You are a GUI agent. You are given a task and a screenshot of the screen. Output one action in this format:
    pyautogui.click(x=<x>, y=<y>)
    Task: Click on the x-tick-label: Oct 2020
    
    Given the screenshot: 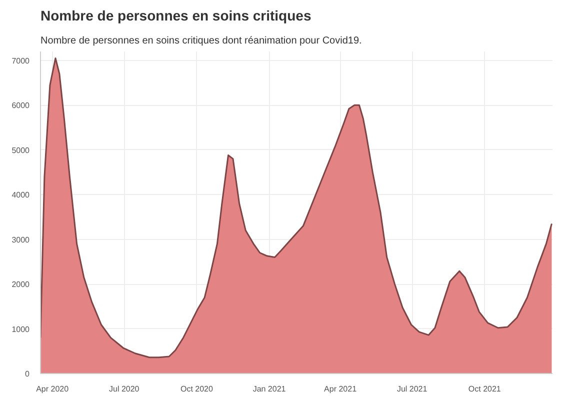 What is the action you would take?
    pyautogui.click(x=197, y=389)
    